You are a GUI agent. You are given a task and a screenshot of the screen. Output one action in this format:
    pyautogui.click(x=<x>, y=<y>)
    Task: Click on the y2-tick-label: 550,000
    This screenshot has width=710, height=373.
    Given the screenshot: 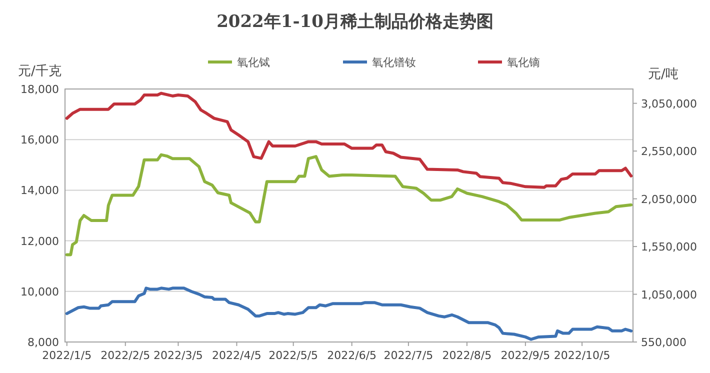 What is the action you would take?
    pyautogui.click(x=663, y=342)
    